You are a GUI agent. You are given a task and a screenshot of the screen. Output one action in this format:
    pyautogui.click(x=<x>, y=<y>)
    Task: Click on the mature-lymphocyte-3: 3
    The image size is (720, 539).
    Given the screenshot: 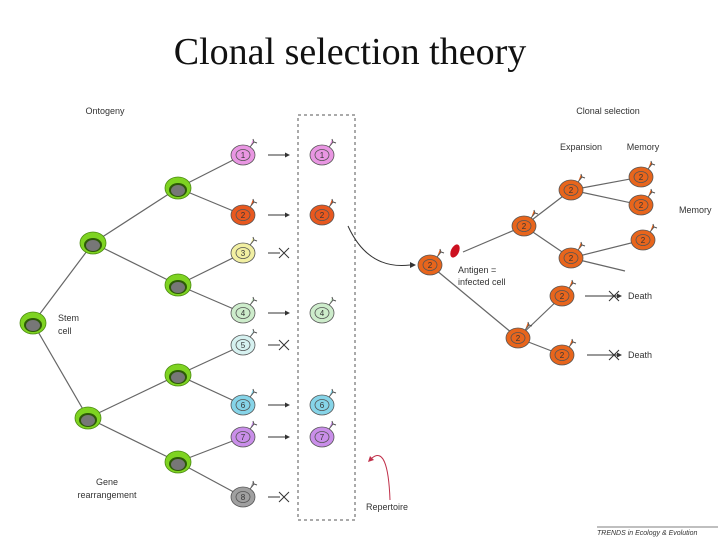 What is the action you would take?
    pyautogui.click(x=244, y=250)
    